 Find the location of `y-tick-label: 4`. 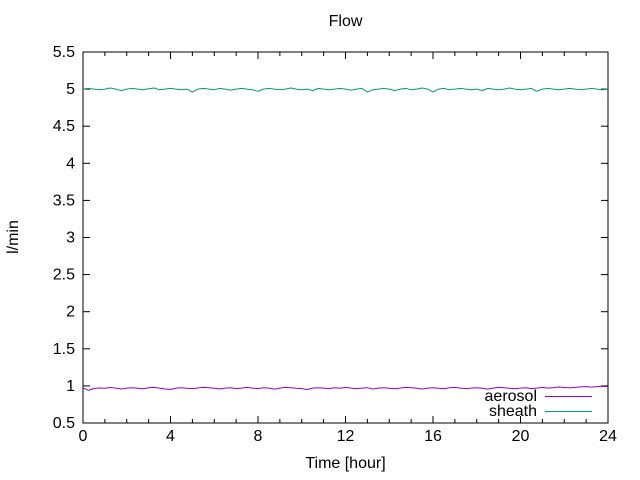

y-tick-label: 4 is located at coordinates (70, 163).